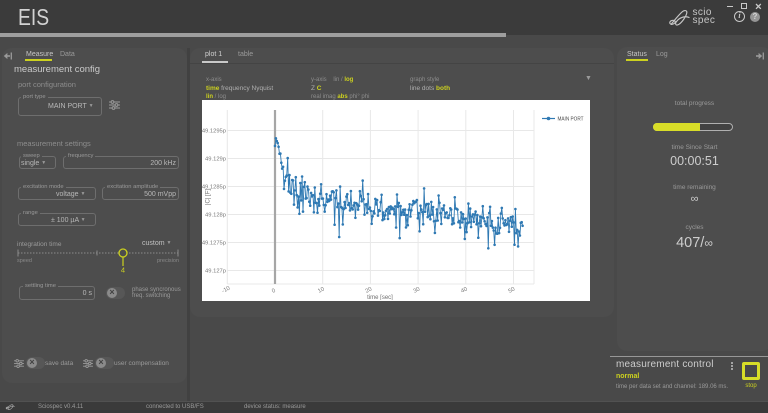 This screenshot has width=768, height=413. I want to click on svg-text: 49.129p, so click(215, 160).